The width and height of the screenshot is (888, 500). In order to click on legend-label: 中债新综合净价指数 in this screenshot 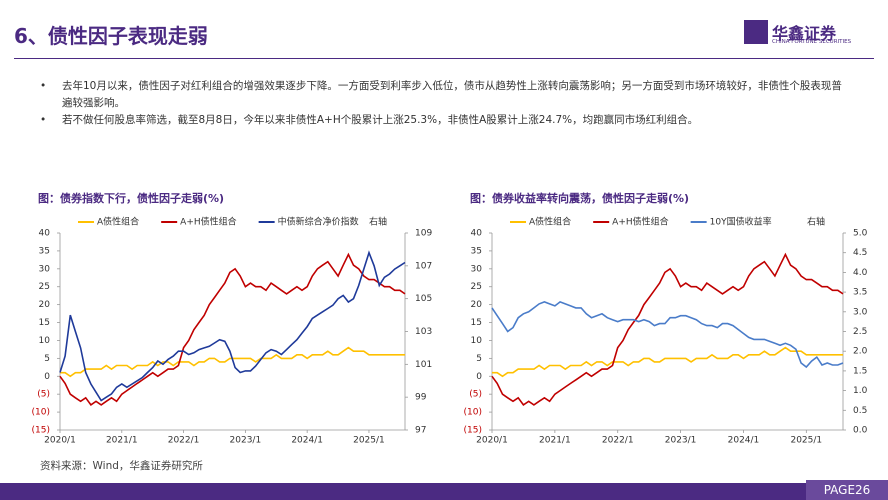, I will do `click(318, 222)`.